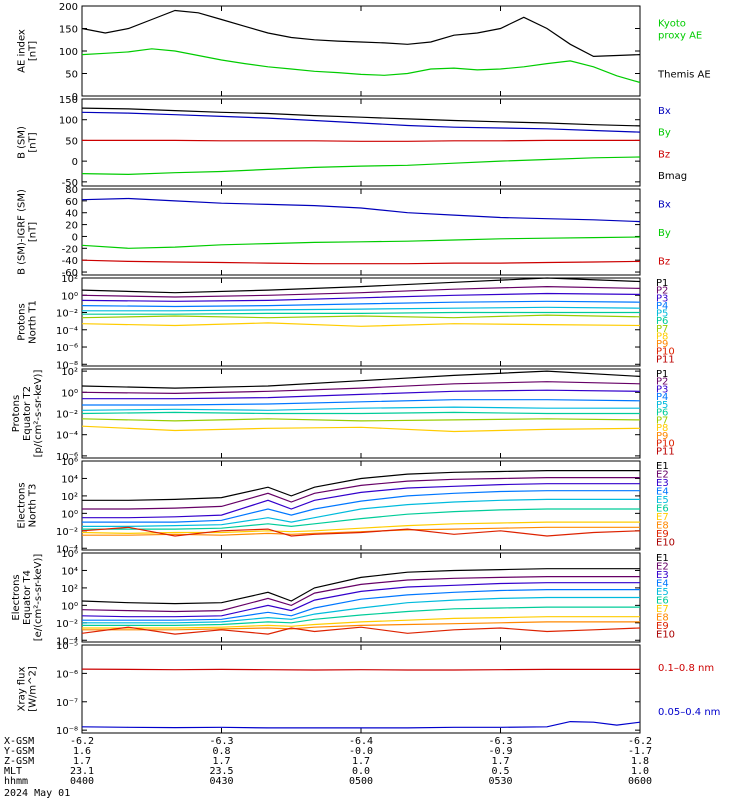  What do you see at coordinates (361, 66) in the screenshot?
I see `series-Kyoto proxy AE-line` at bounding box center [361, 66].